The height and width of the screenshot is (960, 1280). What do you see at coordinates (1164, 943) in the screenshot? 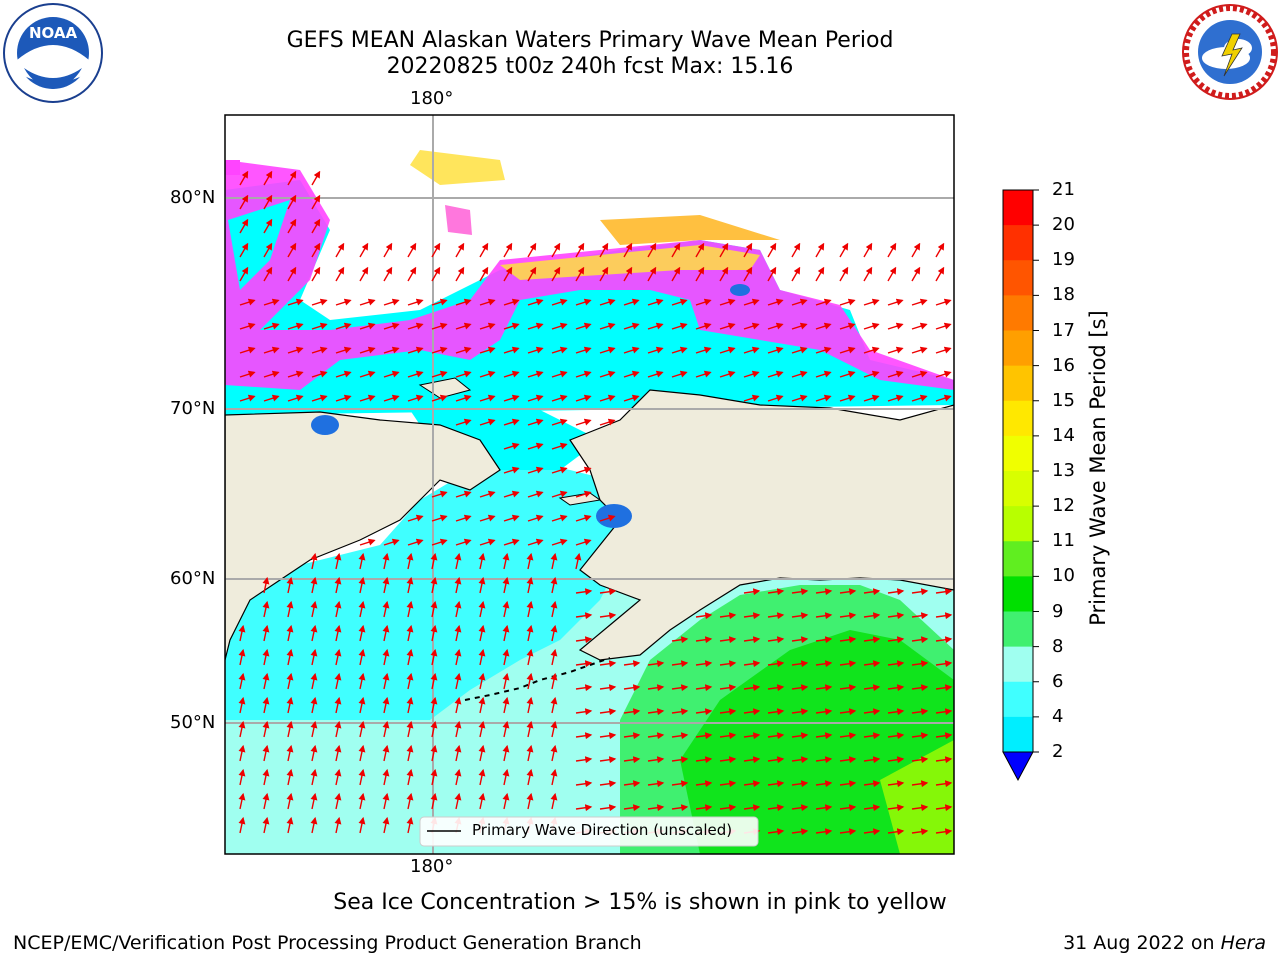
I see `footer-run-info: 31 Aug 2022 on Hera` at bounding box center [1164, 943].